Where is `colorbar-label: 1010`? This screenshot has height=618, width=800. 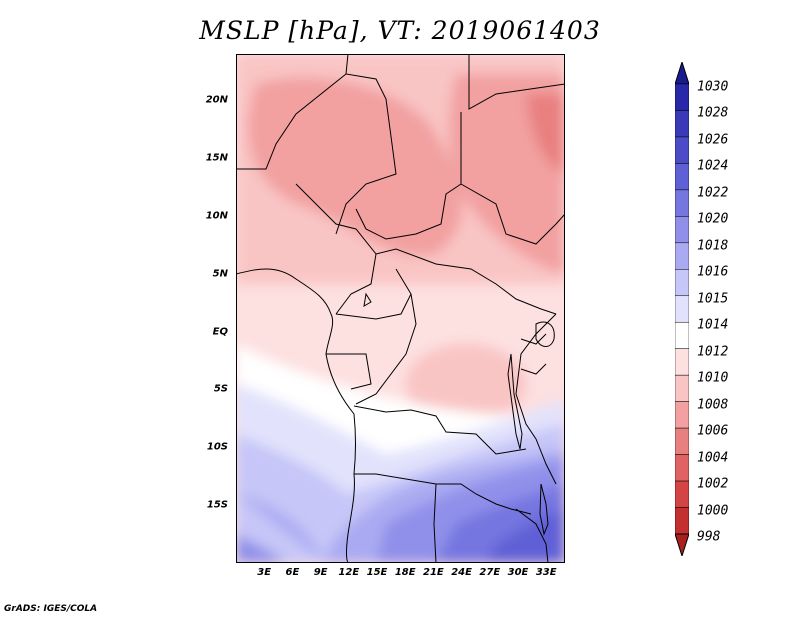
colorbar-label: 1010 is located at coordinates (713, 378).